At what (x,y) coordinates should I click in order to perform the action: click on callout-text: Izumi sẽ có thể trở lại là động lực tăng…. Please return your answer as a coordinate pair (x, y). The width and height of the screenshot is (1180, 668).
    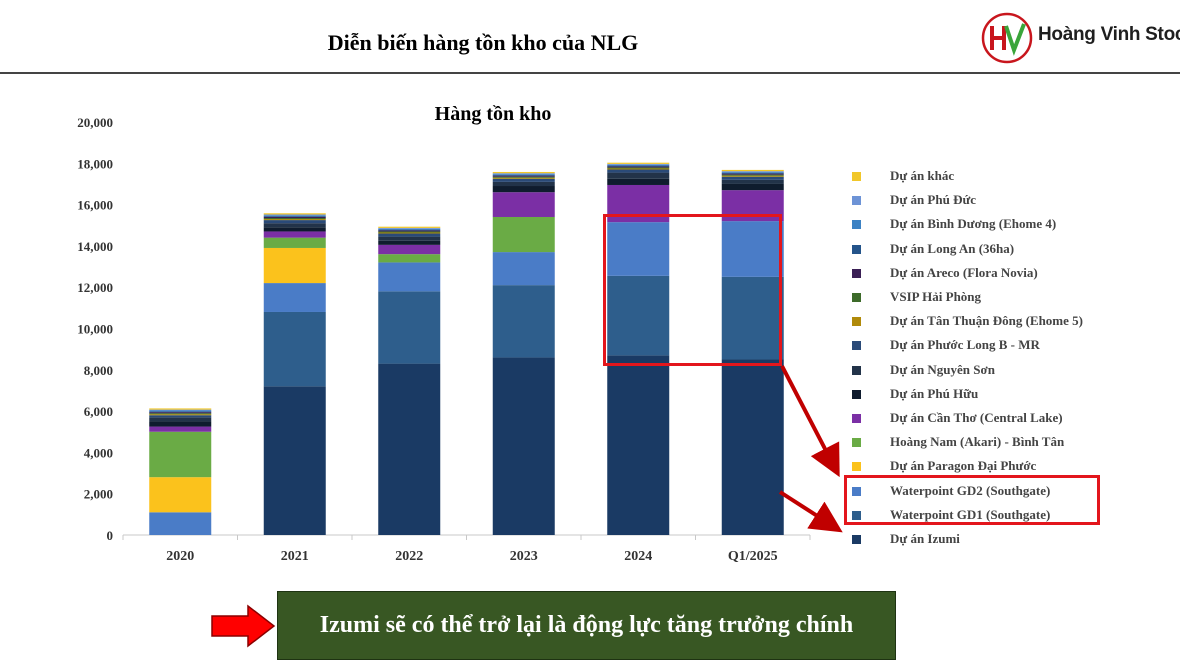
    Looking at the image, I should click on (586, 625).